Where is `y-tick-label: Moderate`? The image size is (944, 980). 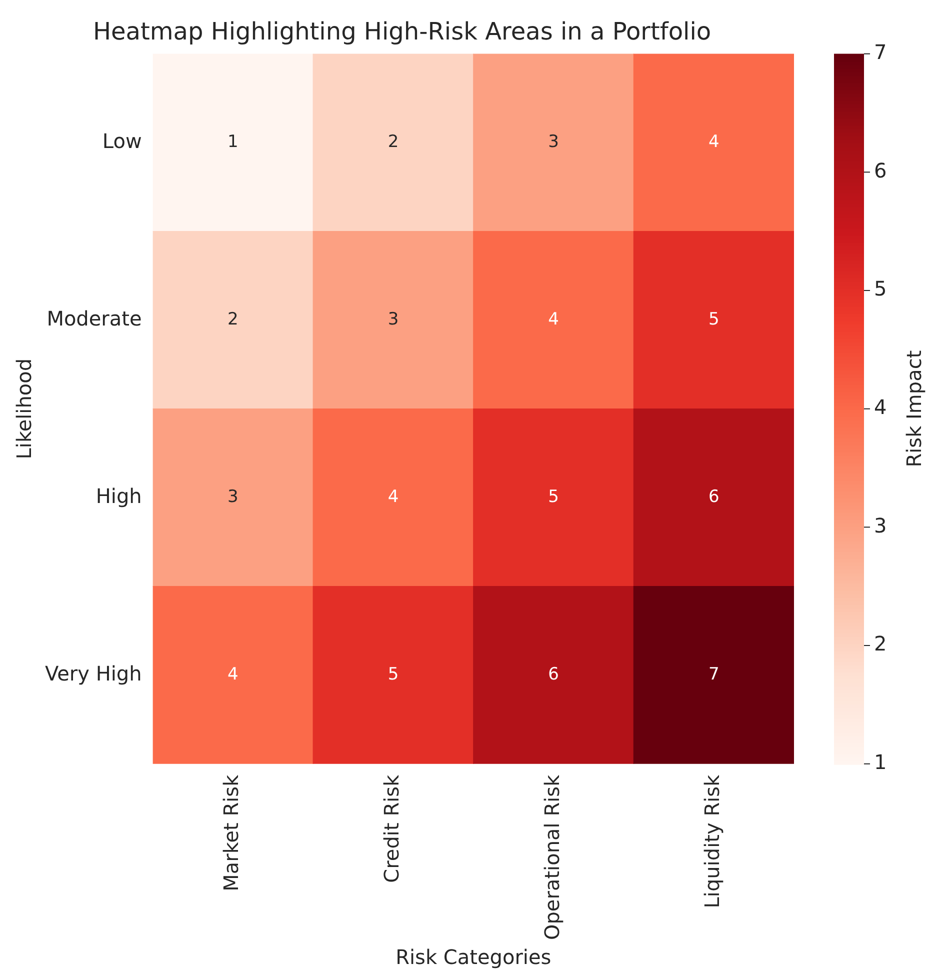
y-tick-label: Moderate is located at coordinates (94, 318).